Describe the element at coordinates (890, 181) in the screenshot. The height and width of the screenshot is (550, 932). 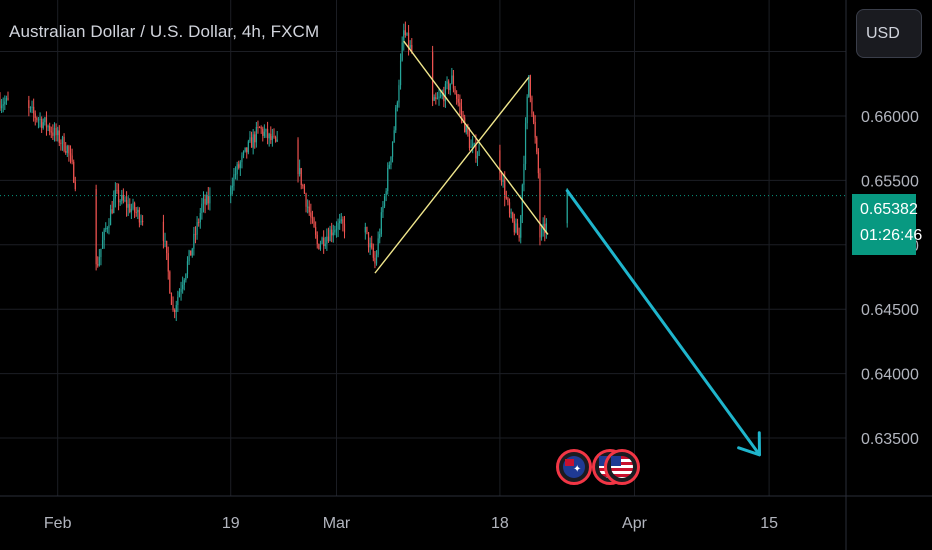
I see `y-tick-label: 0.65500` at that location.